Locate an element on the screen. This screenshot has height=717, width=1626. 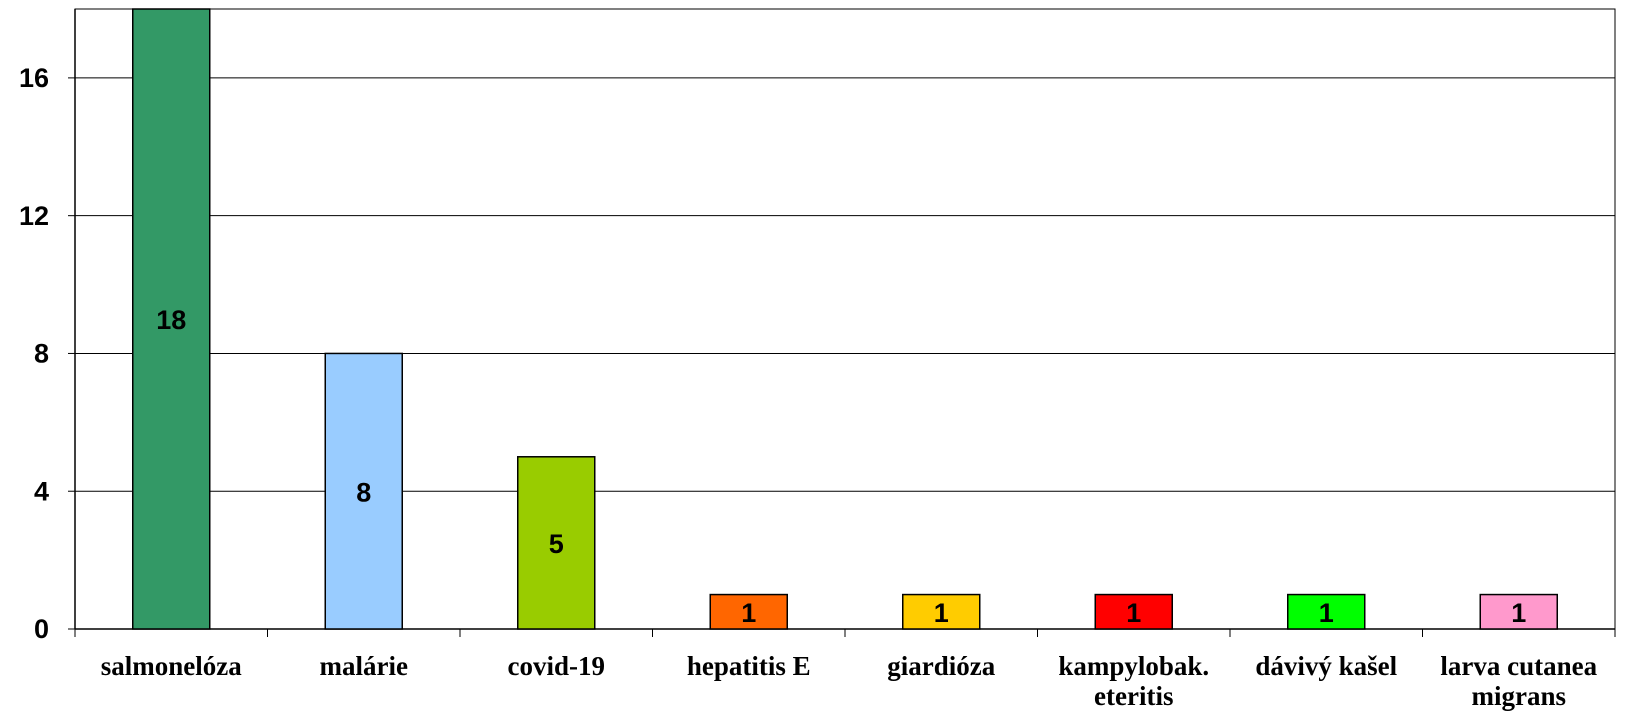
x-tick-label: covid-19 is located at coordinates (556, 666).